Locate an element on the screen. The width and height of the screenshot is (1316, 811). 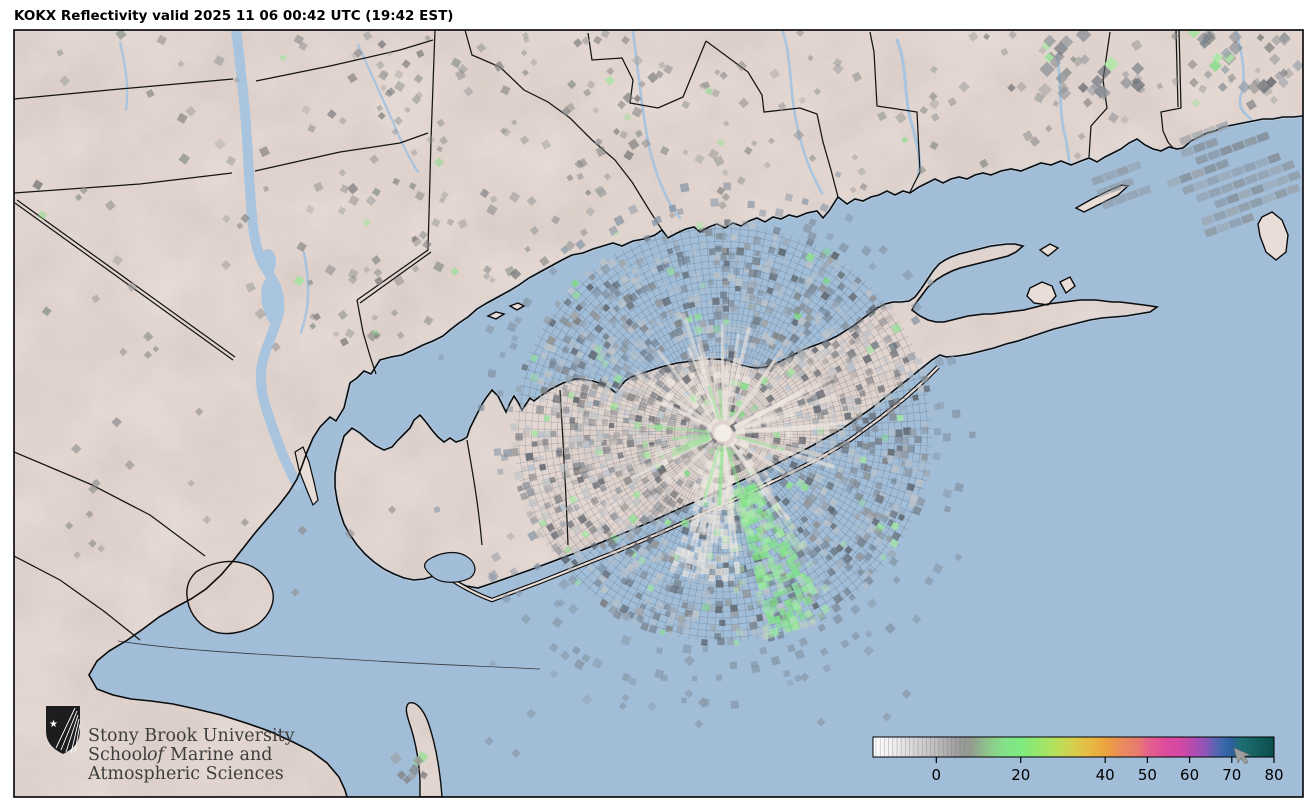
colorbar-tick-label: 0 is located at coordinates (937, 775).